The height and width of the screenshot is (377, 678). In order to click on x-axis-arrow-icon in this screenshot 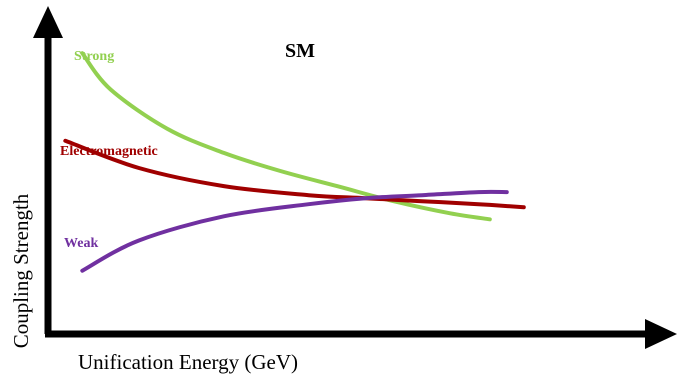, I will do `click(661, 334)`.